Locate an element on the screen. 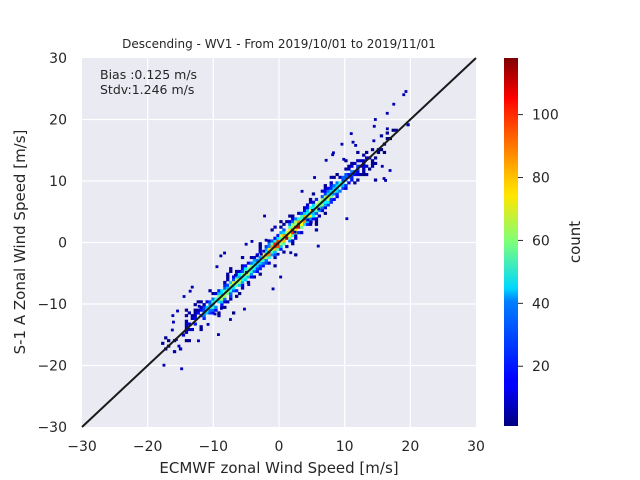 This screenshot has width=640, height=480. y-axis-label: S-1 A Zonal Wind Speed [m/s] is located at coordinates (20, 242).